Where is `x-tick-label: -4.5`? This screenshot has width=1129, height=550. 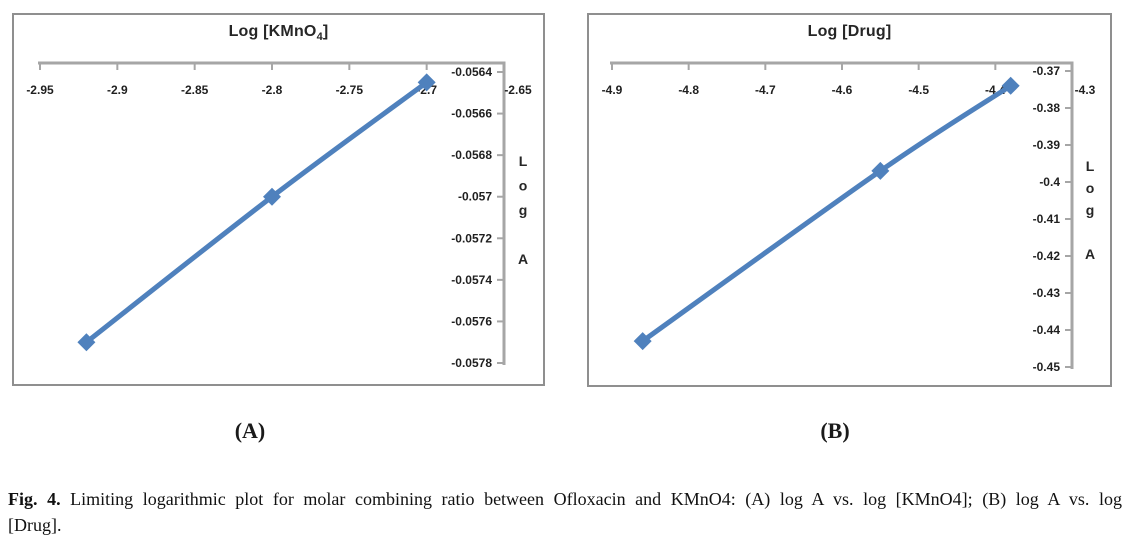 x-tick-label: -4.5 is located at coordinates (918, 90).